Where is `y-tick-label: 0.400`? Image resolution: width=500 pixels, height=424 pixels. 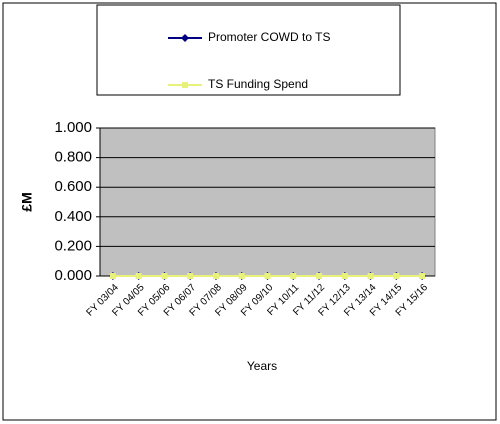
y-tick-label: 0.400 is located at coordinates (73, 216).